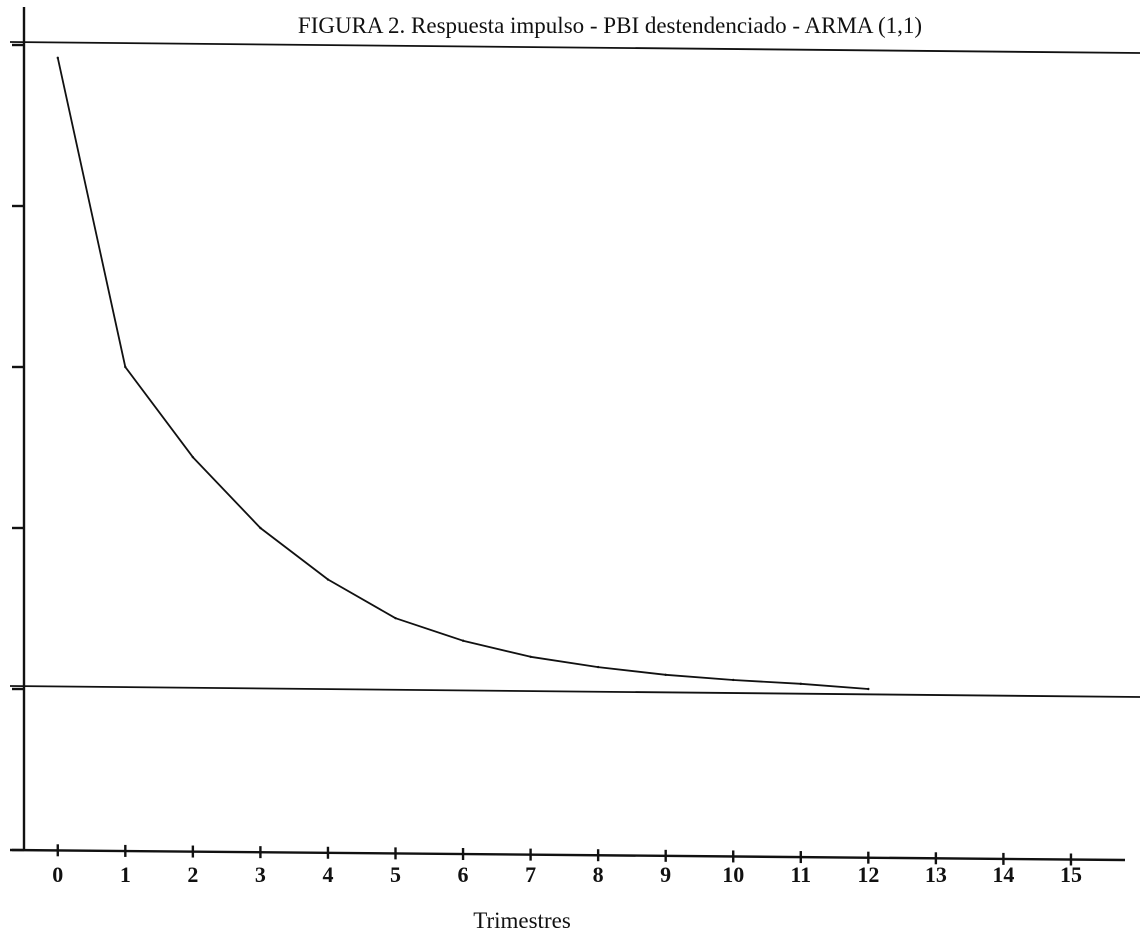  What do you see at coordinates (567, 855) in the screenshot?
I see `x-axis-line` at bounding box center [567, 855].